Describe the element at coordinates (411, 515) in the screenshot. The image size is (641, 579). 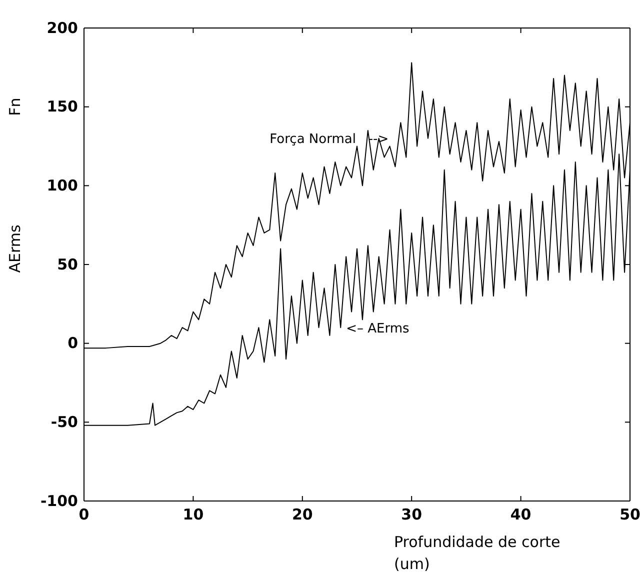
I see `x-tick-label: 30` at that location.